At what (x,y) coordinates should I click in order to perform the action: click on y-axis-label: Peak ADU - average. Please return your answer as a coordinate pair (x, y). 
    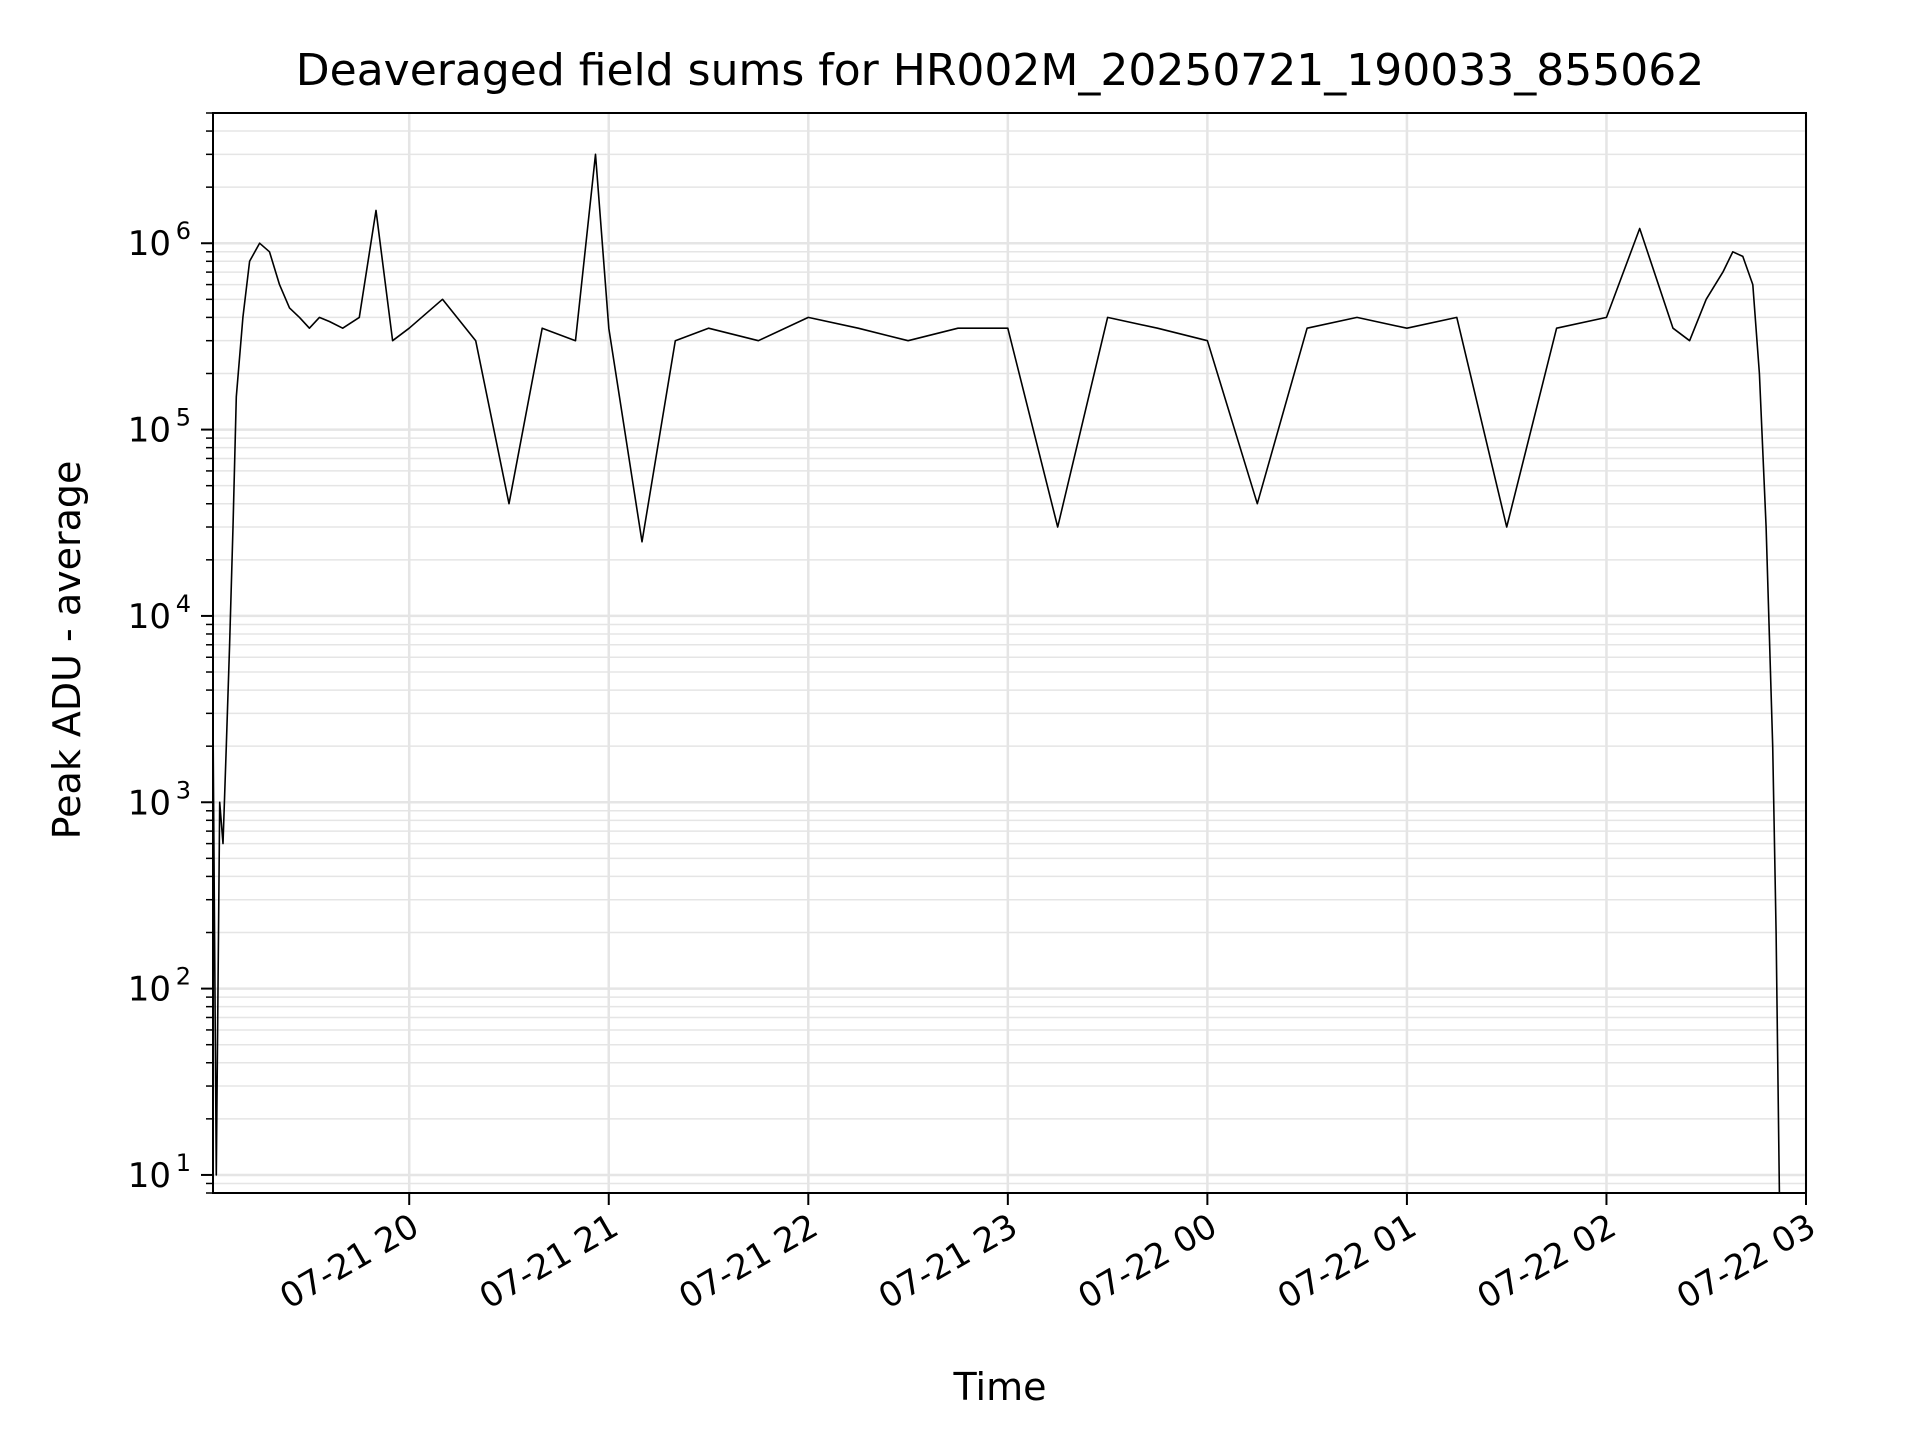
    Looking at the image, I should click on (67, 650).